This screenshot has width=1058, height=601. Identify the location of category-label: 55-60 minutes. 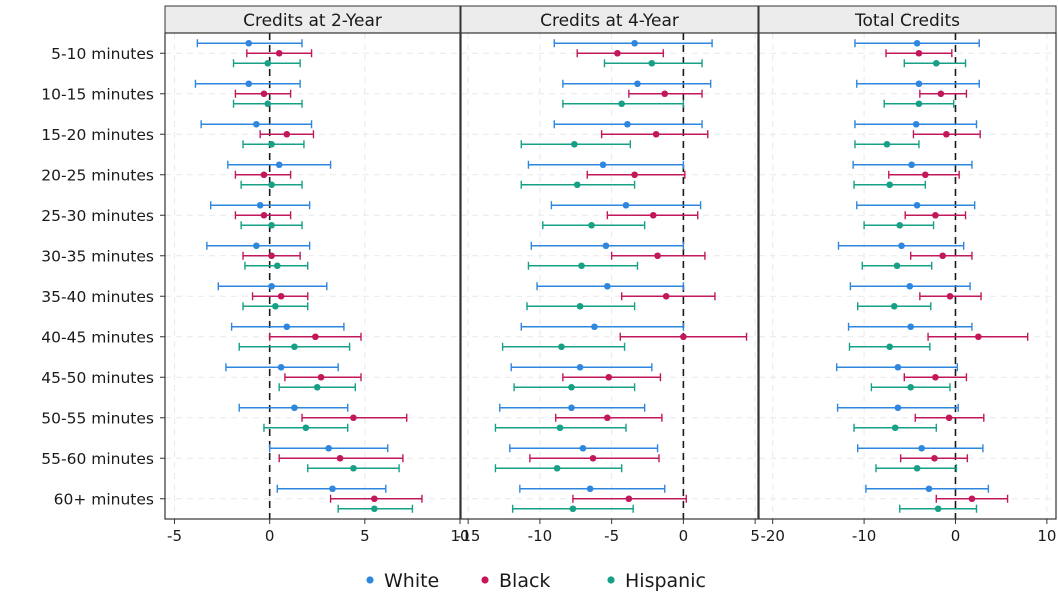
(97, 459).